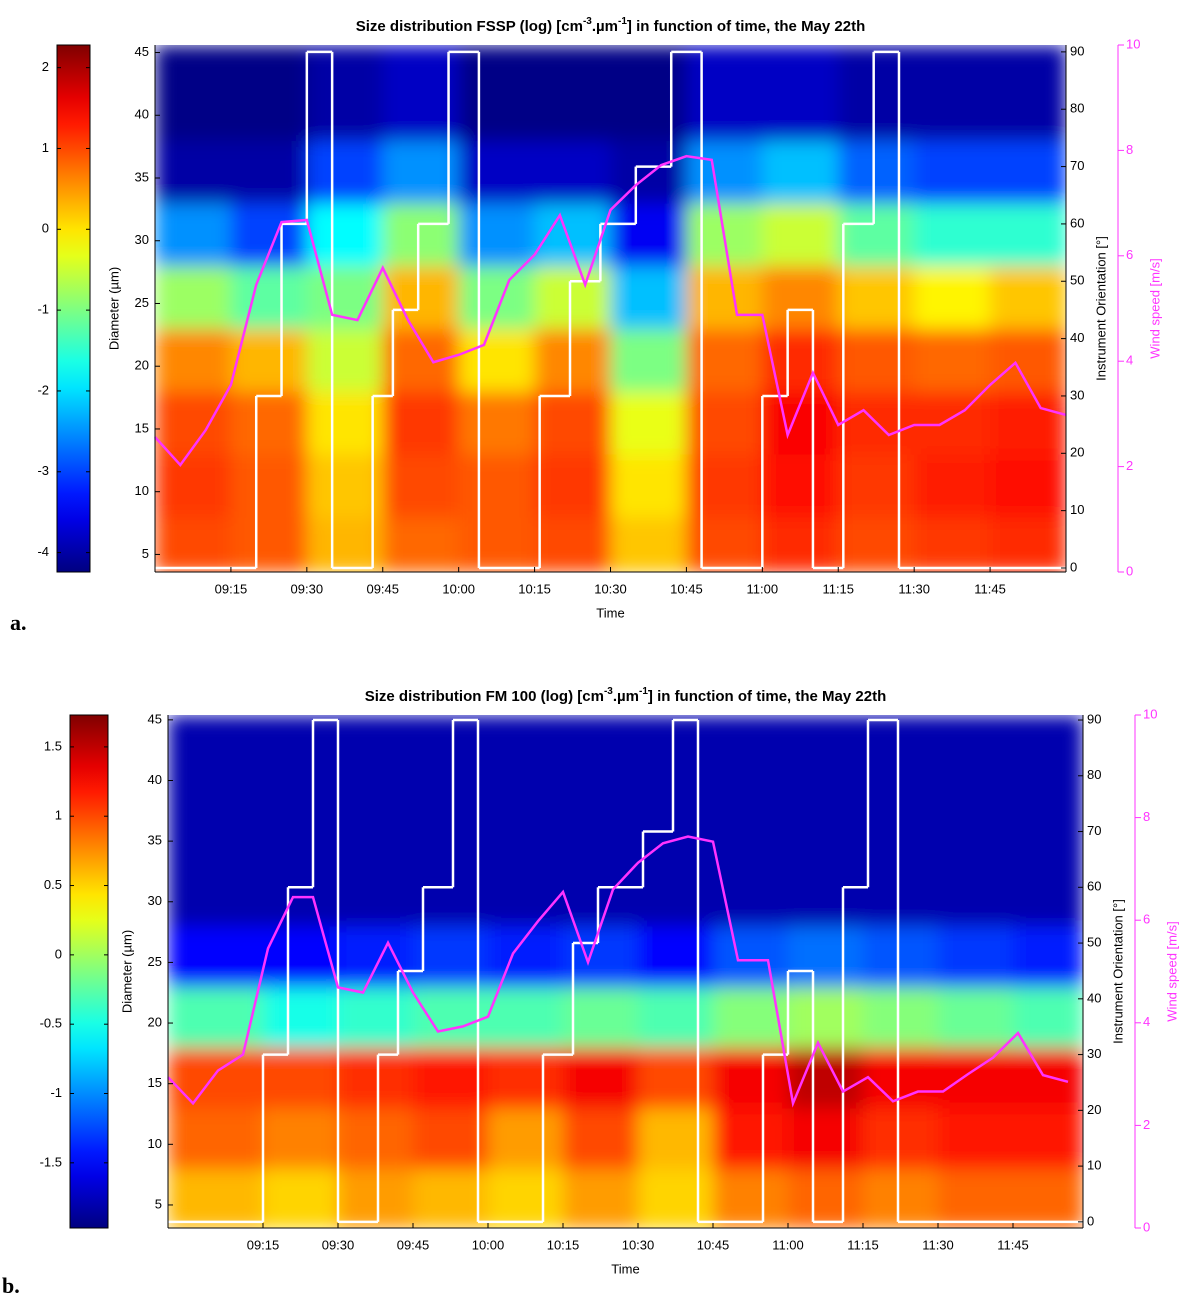 Image resolution: width=1189 pixels, height=1304 pixels. Describe the element at coordinates (608, 691) in the screenshot. I see `title-part: -3` at that location.